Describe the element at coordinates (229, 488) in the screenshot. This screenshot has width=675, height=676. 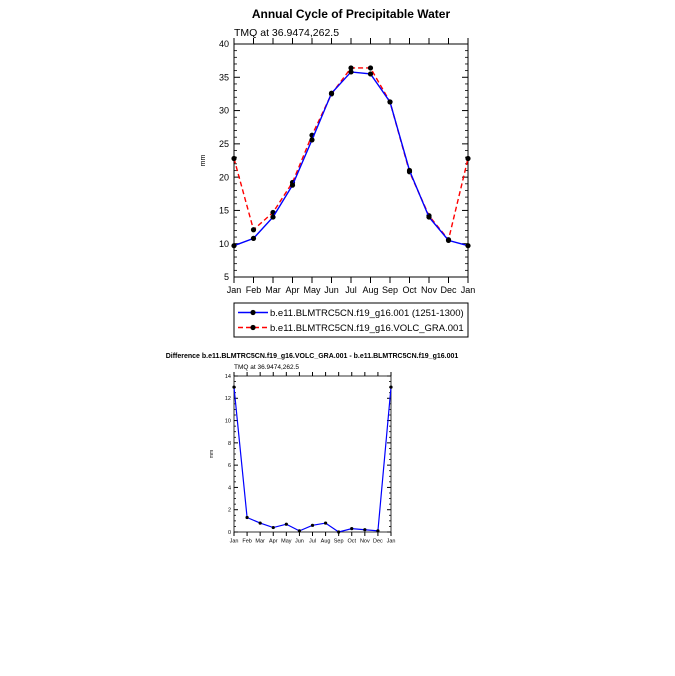
I see `y-tick-label: 4` at that location.